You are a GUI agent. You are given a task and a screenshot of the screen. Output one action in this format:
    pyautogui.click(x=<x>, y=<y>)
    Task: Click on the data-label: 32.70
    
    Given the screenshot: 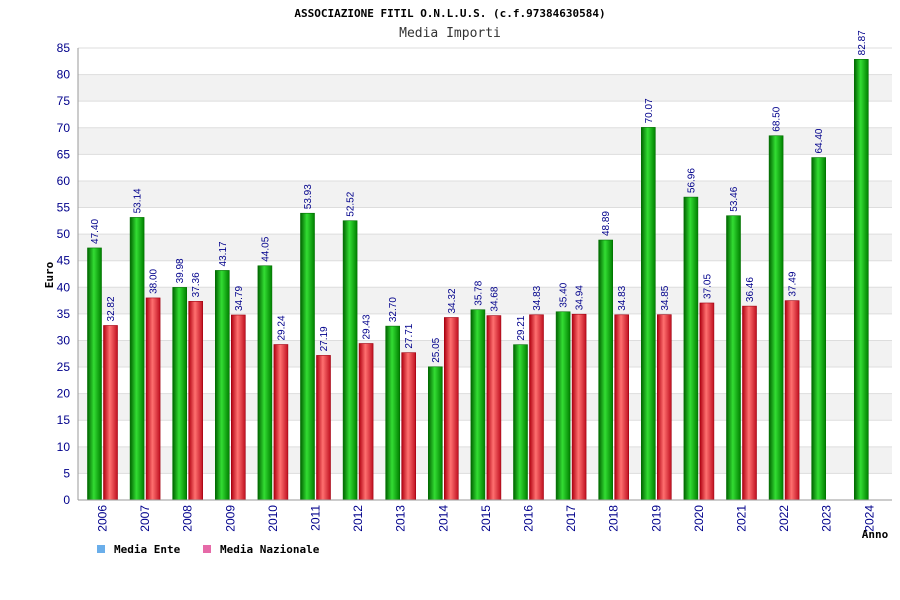 What is the action you would take?
    pyautogui.click(x=393, y=309)
    